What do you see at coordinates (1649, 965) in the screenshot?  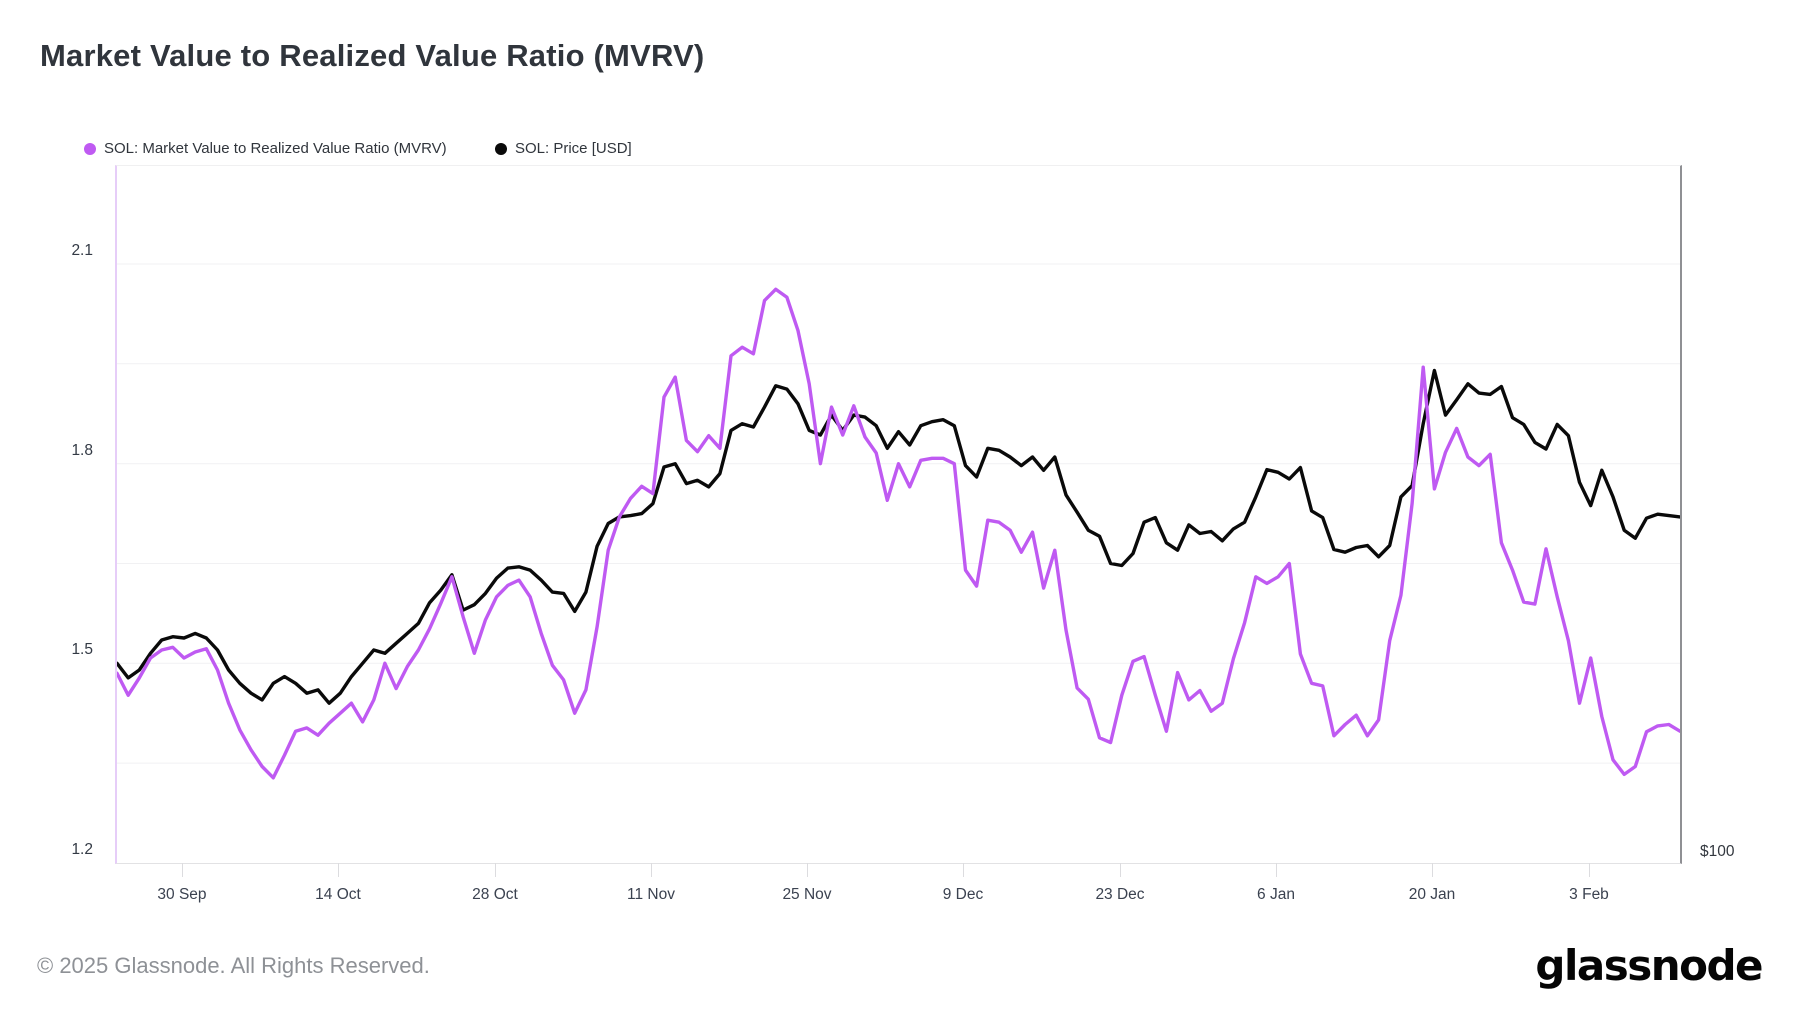 I see `glassnode-logo: glassnode` at bounding box center [1649, 965].